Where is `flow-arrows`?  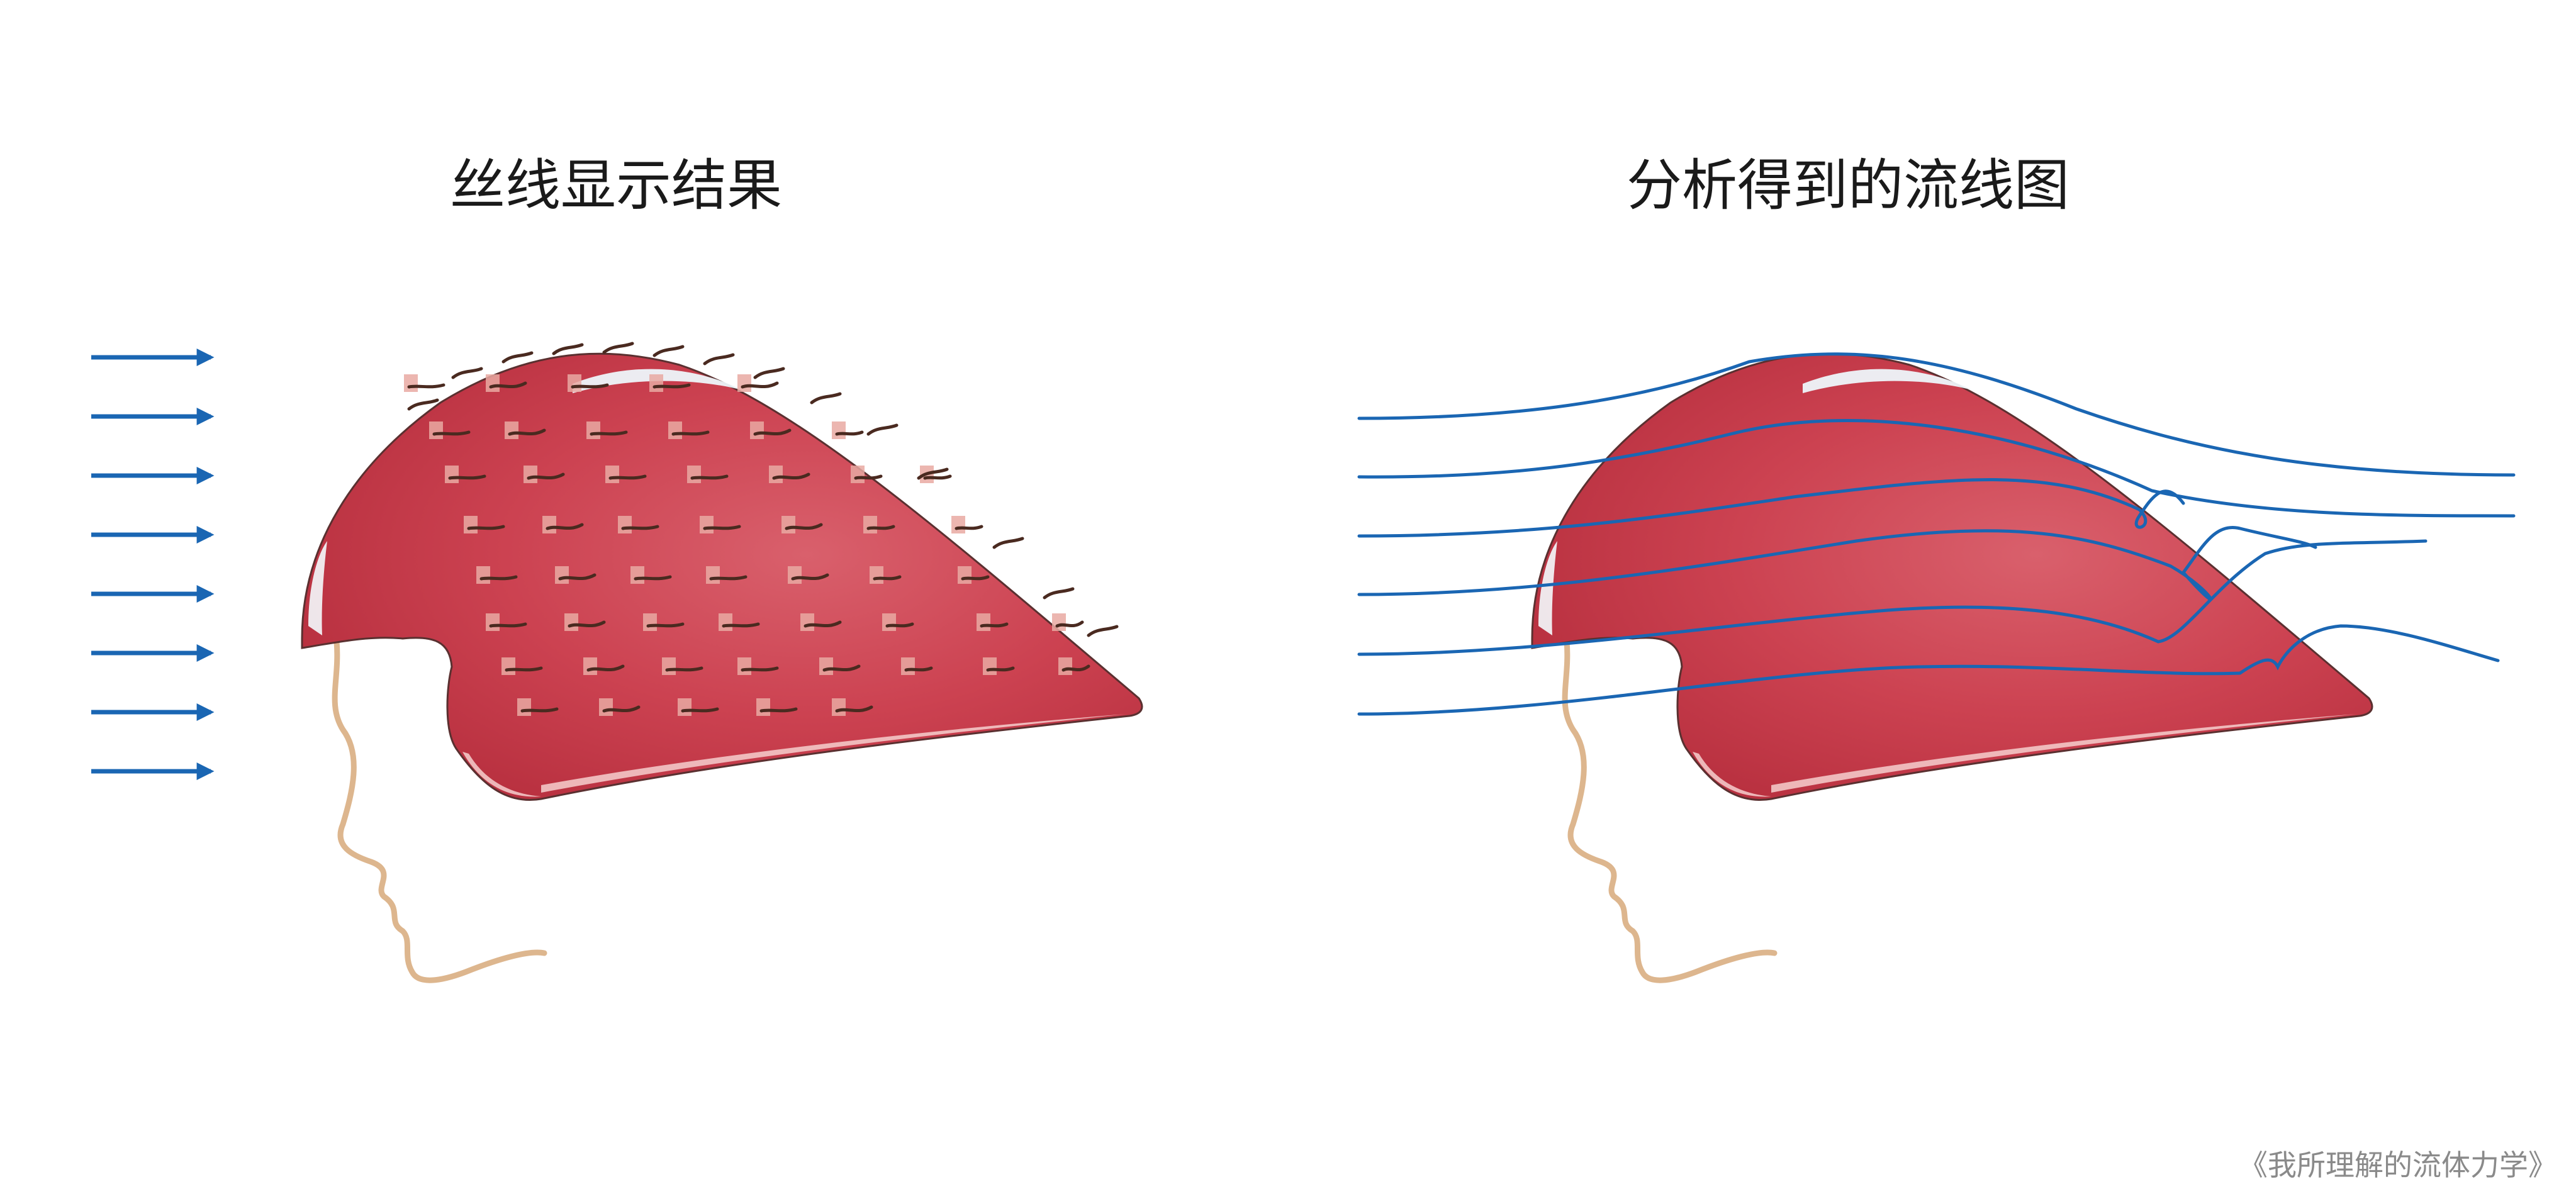
flow-arrows is located at coordinates (153, 564).